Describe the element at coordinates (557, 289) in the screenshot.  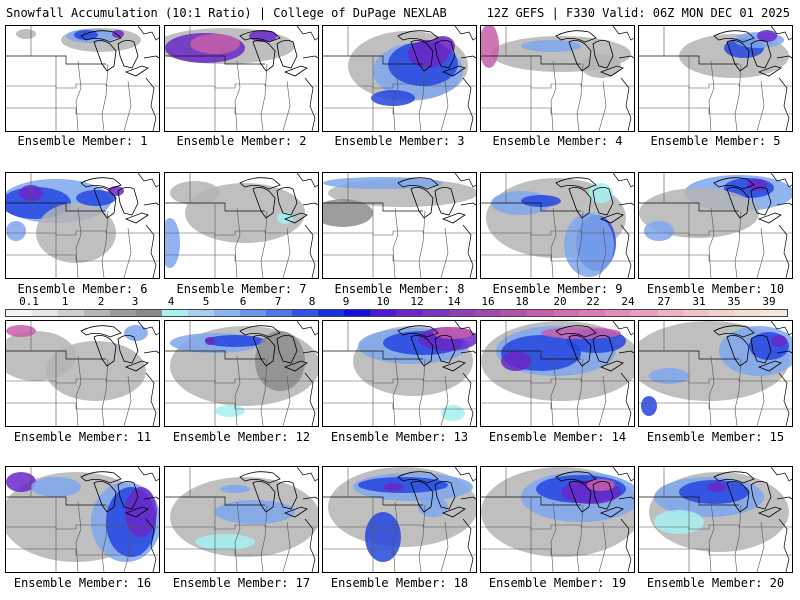
I see `ensemble-member-label: Ensemble Member: 9` at that location.